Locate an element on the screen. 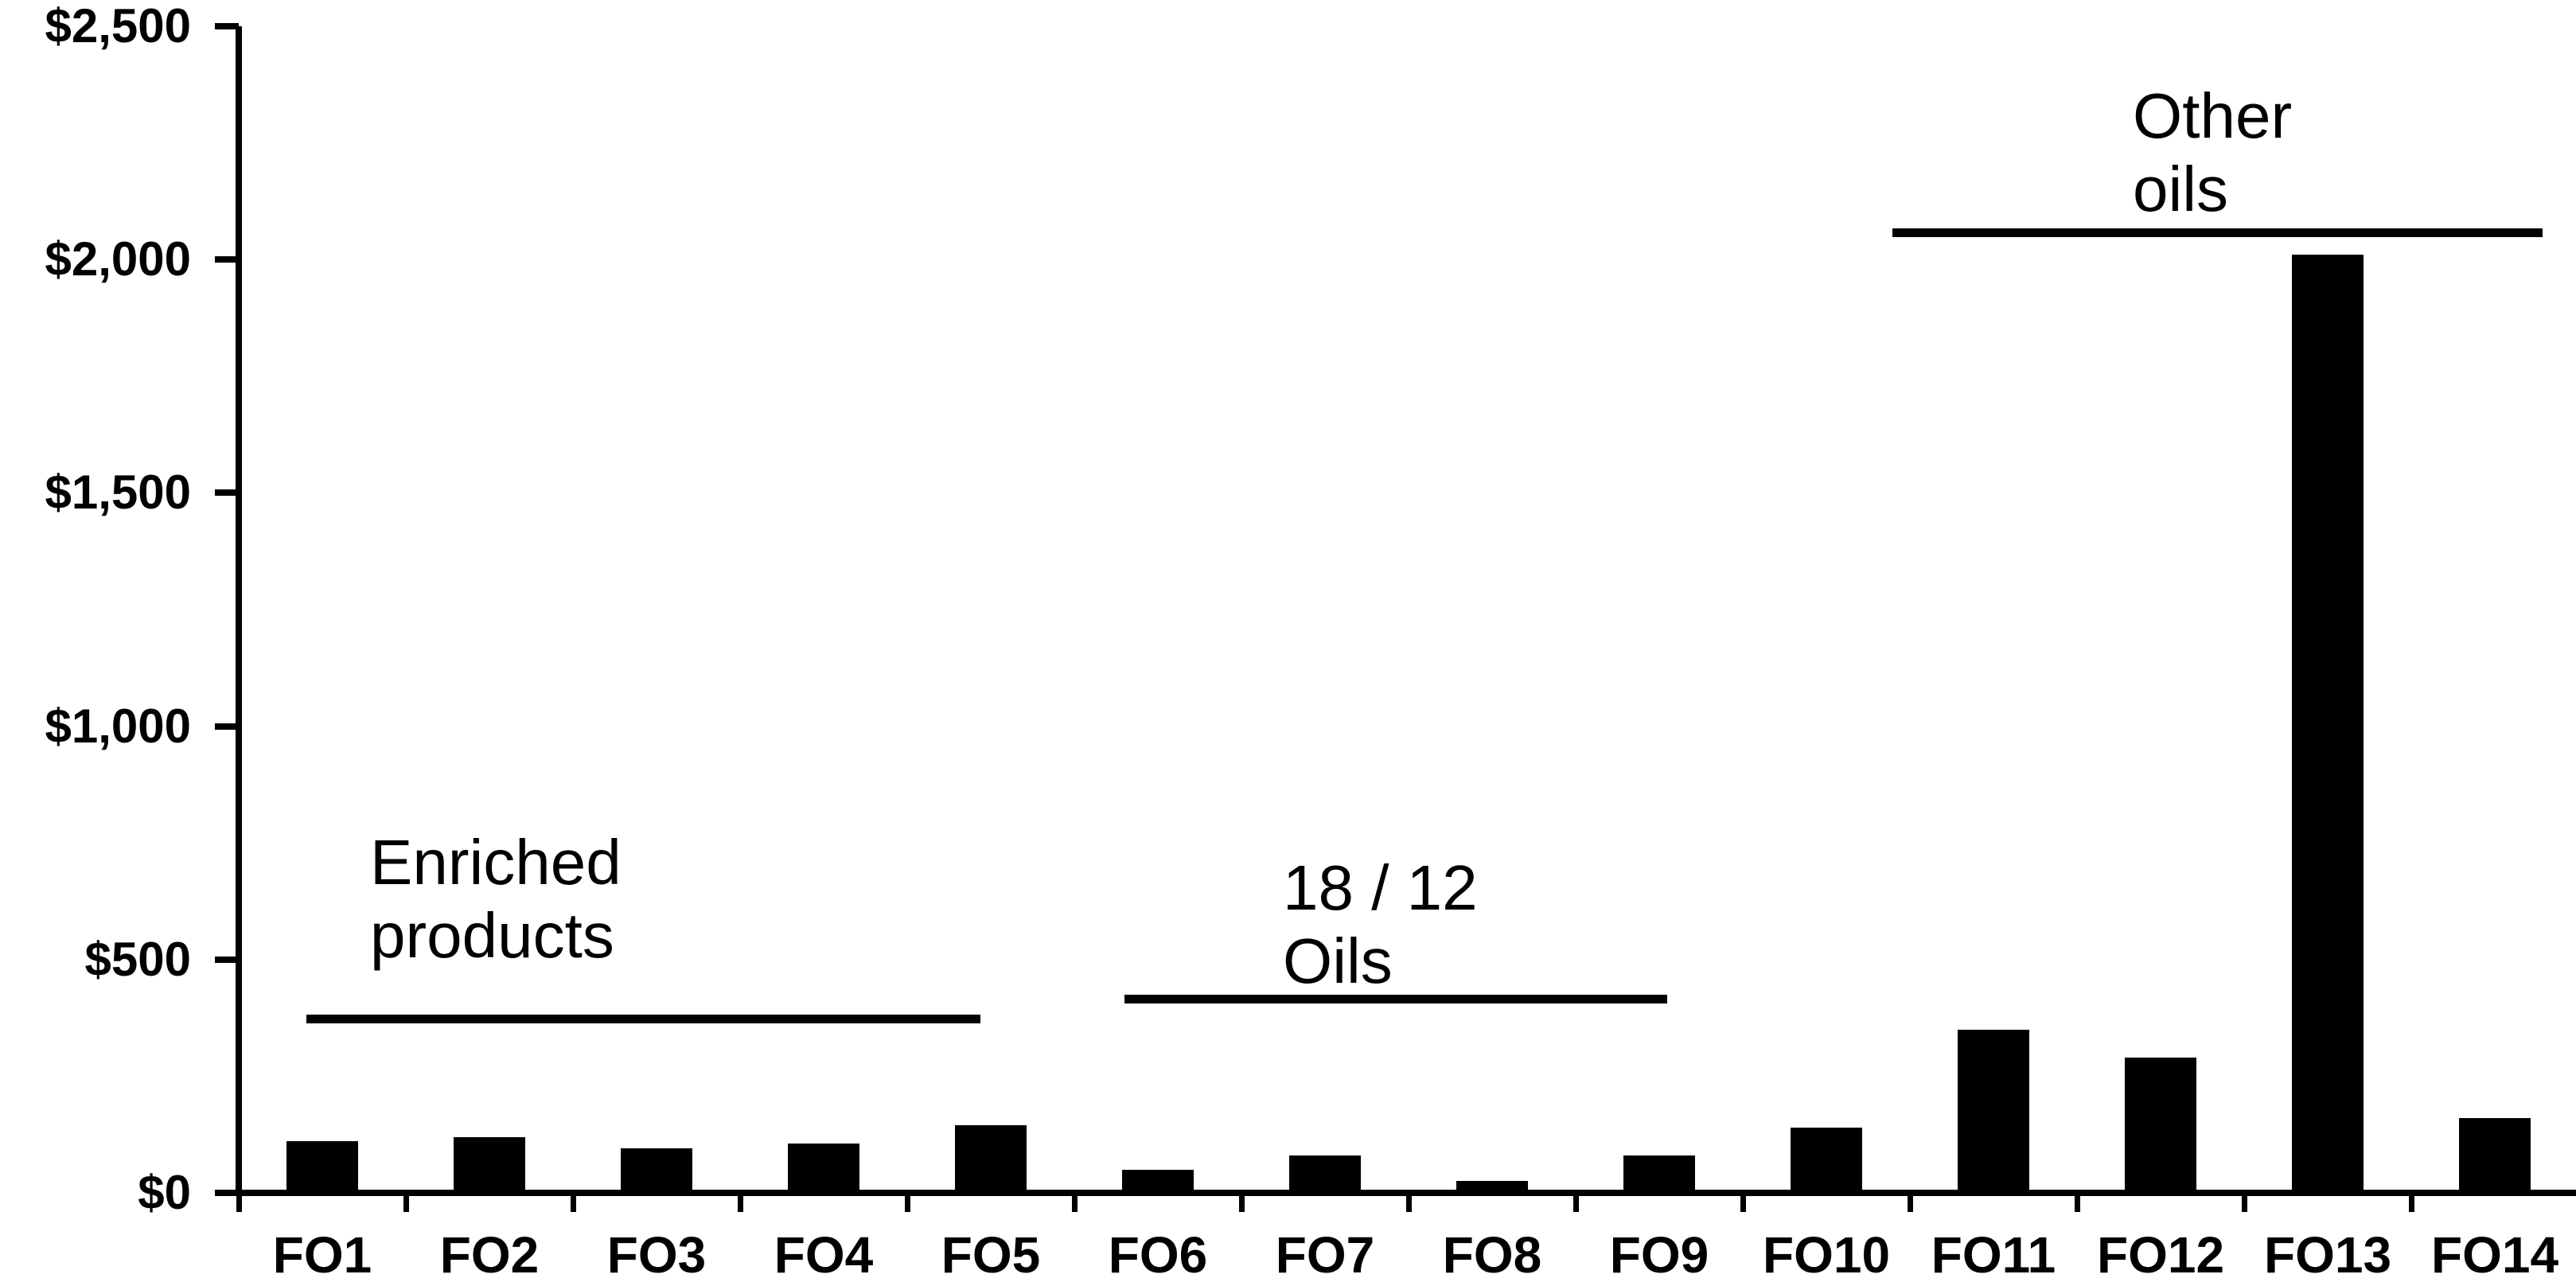 The width and height of the screenshot is (2576, 1282). x-axis-label-fo1: FO1 is located at coordinates (322, 1254).